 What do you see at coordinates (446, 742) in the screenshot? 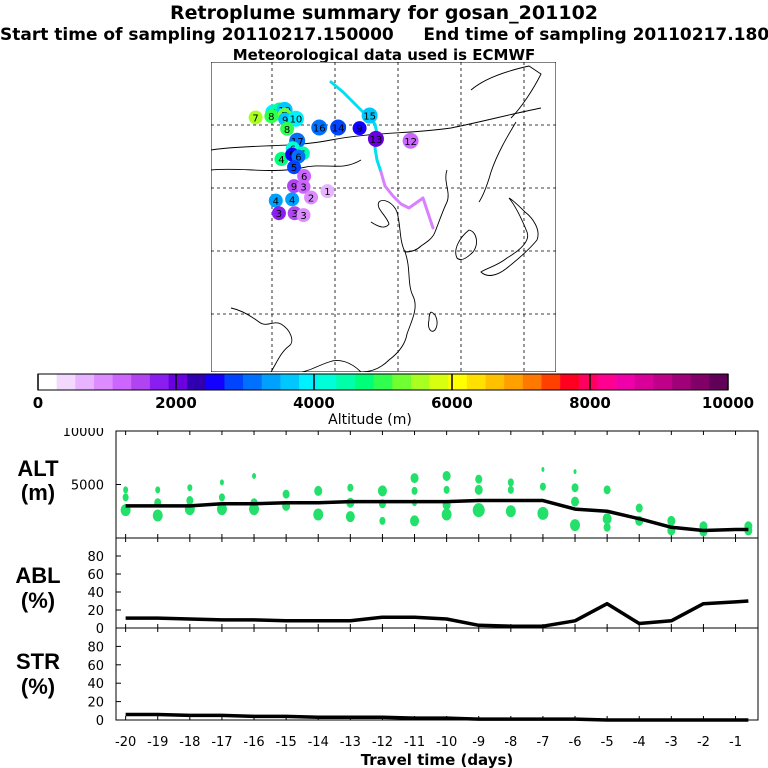
I see `x-tick-label: -10` at bounding box center [446, 742].